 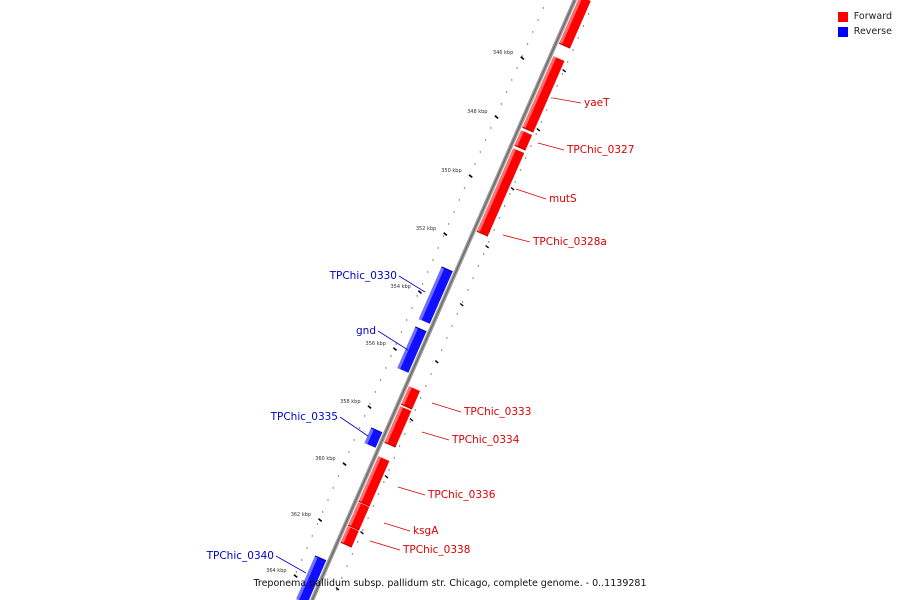 What do you see at coordinates (376, 344) in the screenshot?
I see `tick-label: 356 kbp` at bounding box center [376, 344].